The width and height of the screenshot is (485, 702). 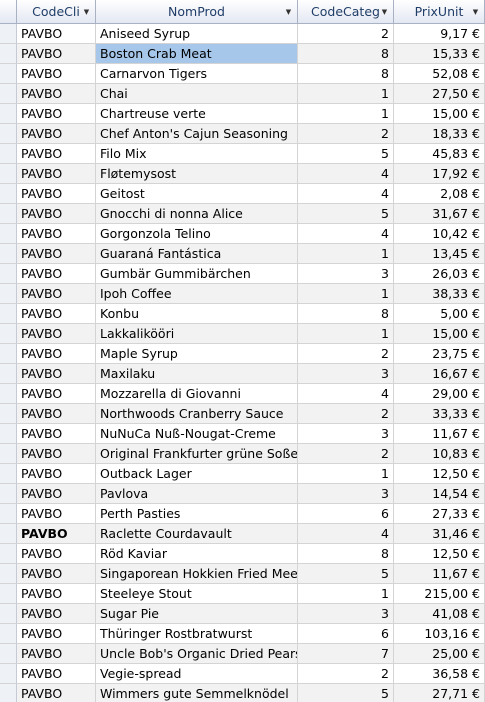 I want to click on cell-prixunit: 52,08 €, so click(x=439, y=74).